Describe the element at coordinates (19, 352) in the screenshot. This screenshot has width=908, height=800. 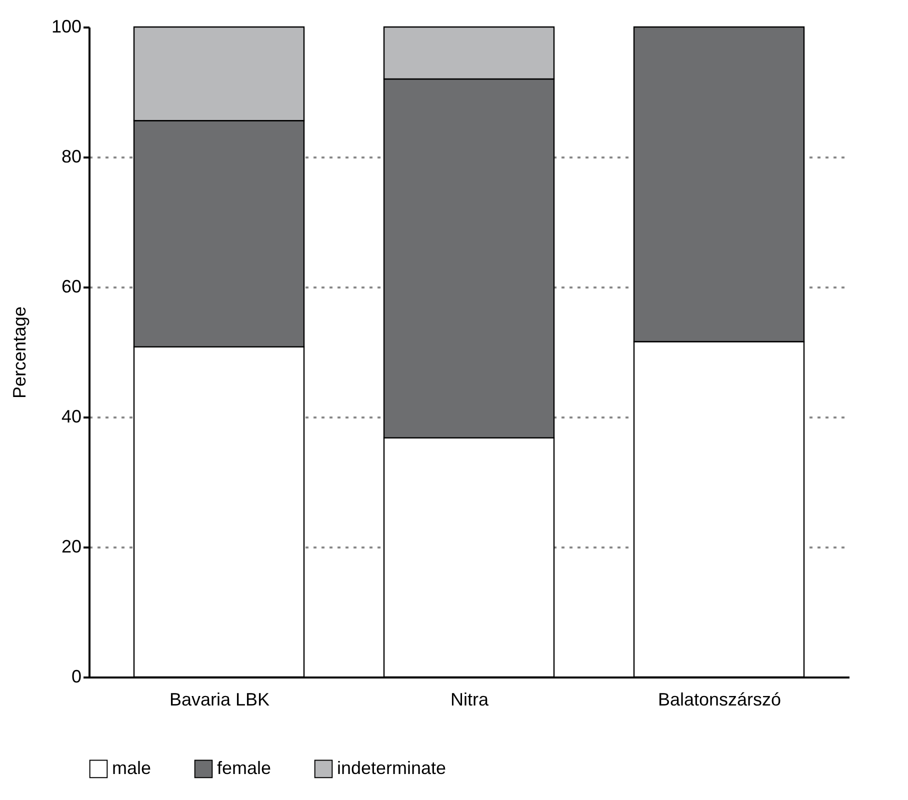
I see `y-axis-title: Percentage` at that location.